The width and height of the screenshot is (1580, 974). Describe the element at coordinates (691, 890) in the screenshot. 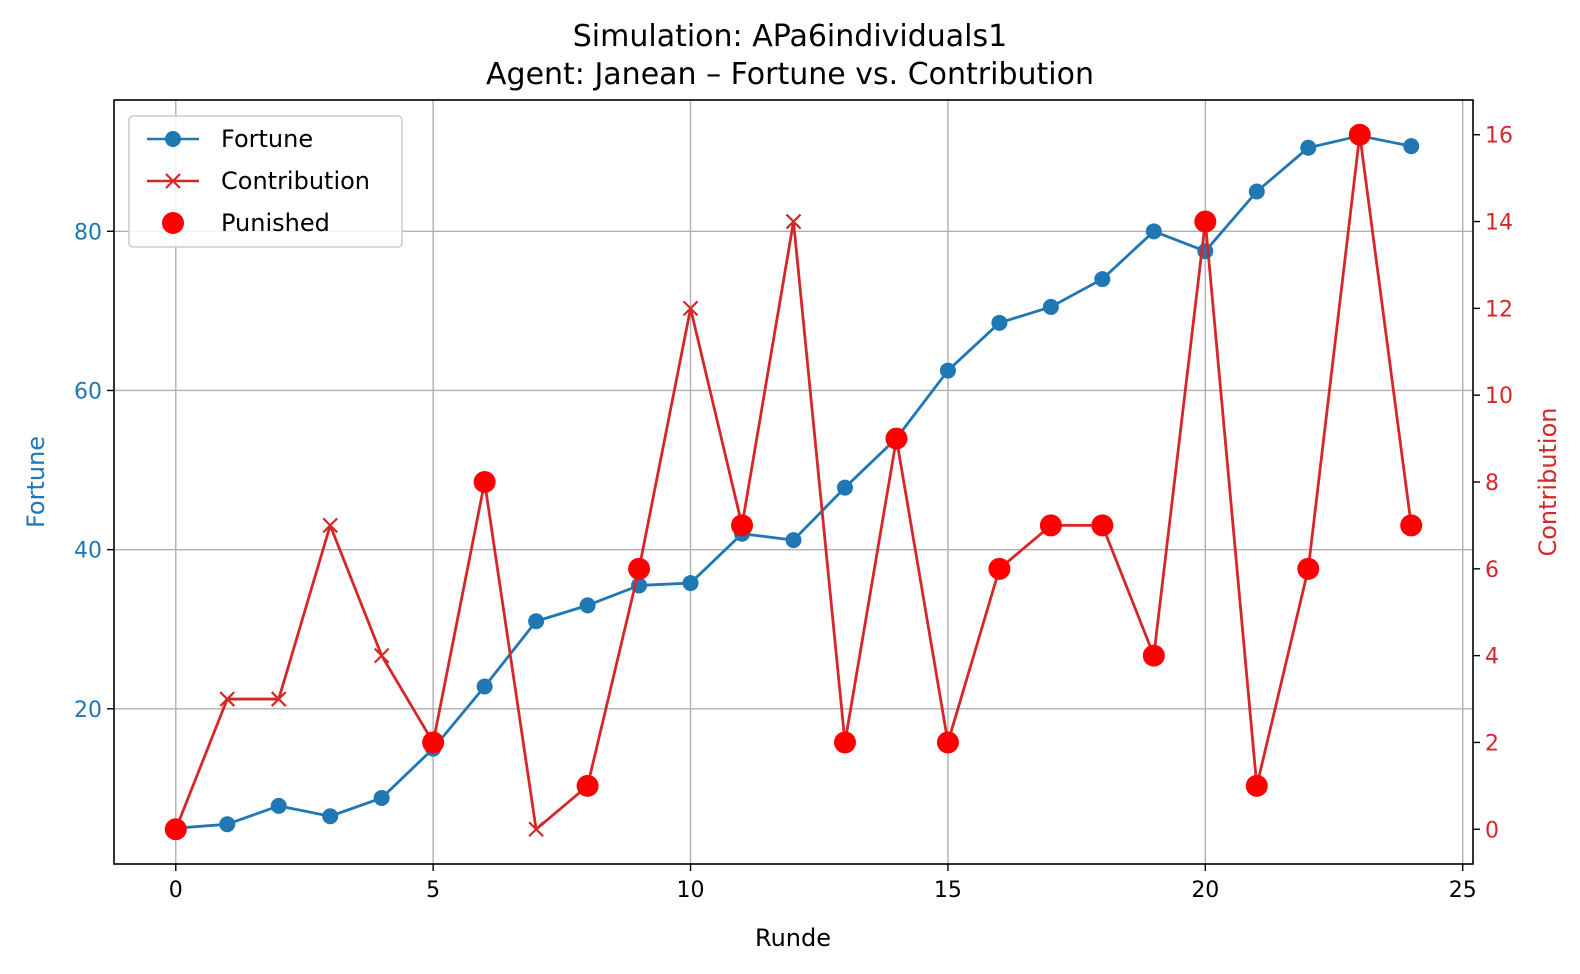

I see `x-tick-label: 10` at that location.